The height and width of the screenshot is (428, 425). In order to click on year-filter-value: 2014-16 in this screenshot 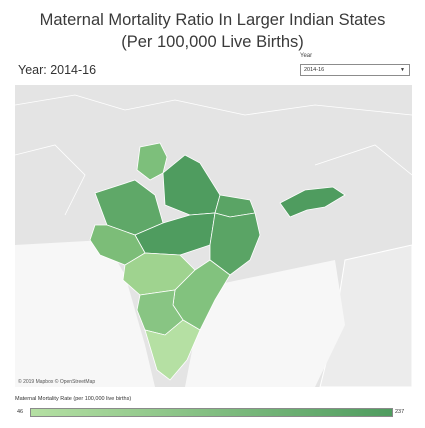, I will do `click(314, 70)`.